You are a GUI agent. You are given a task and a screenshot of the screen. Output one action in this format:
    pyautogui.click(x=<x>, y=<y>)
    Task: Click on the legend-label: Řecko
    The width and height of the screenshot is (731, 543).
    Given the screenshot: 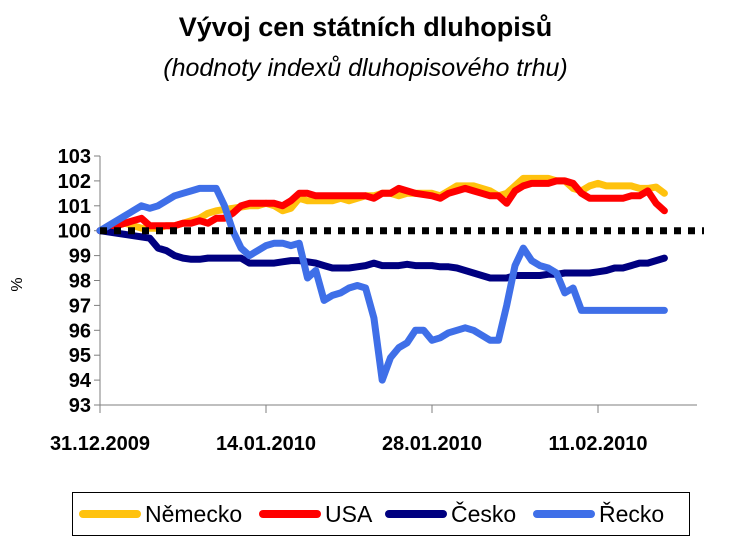 What is the action you would take?
    pyautogui.click(x=632, y=513)
    